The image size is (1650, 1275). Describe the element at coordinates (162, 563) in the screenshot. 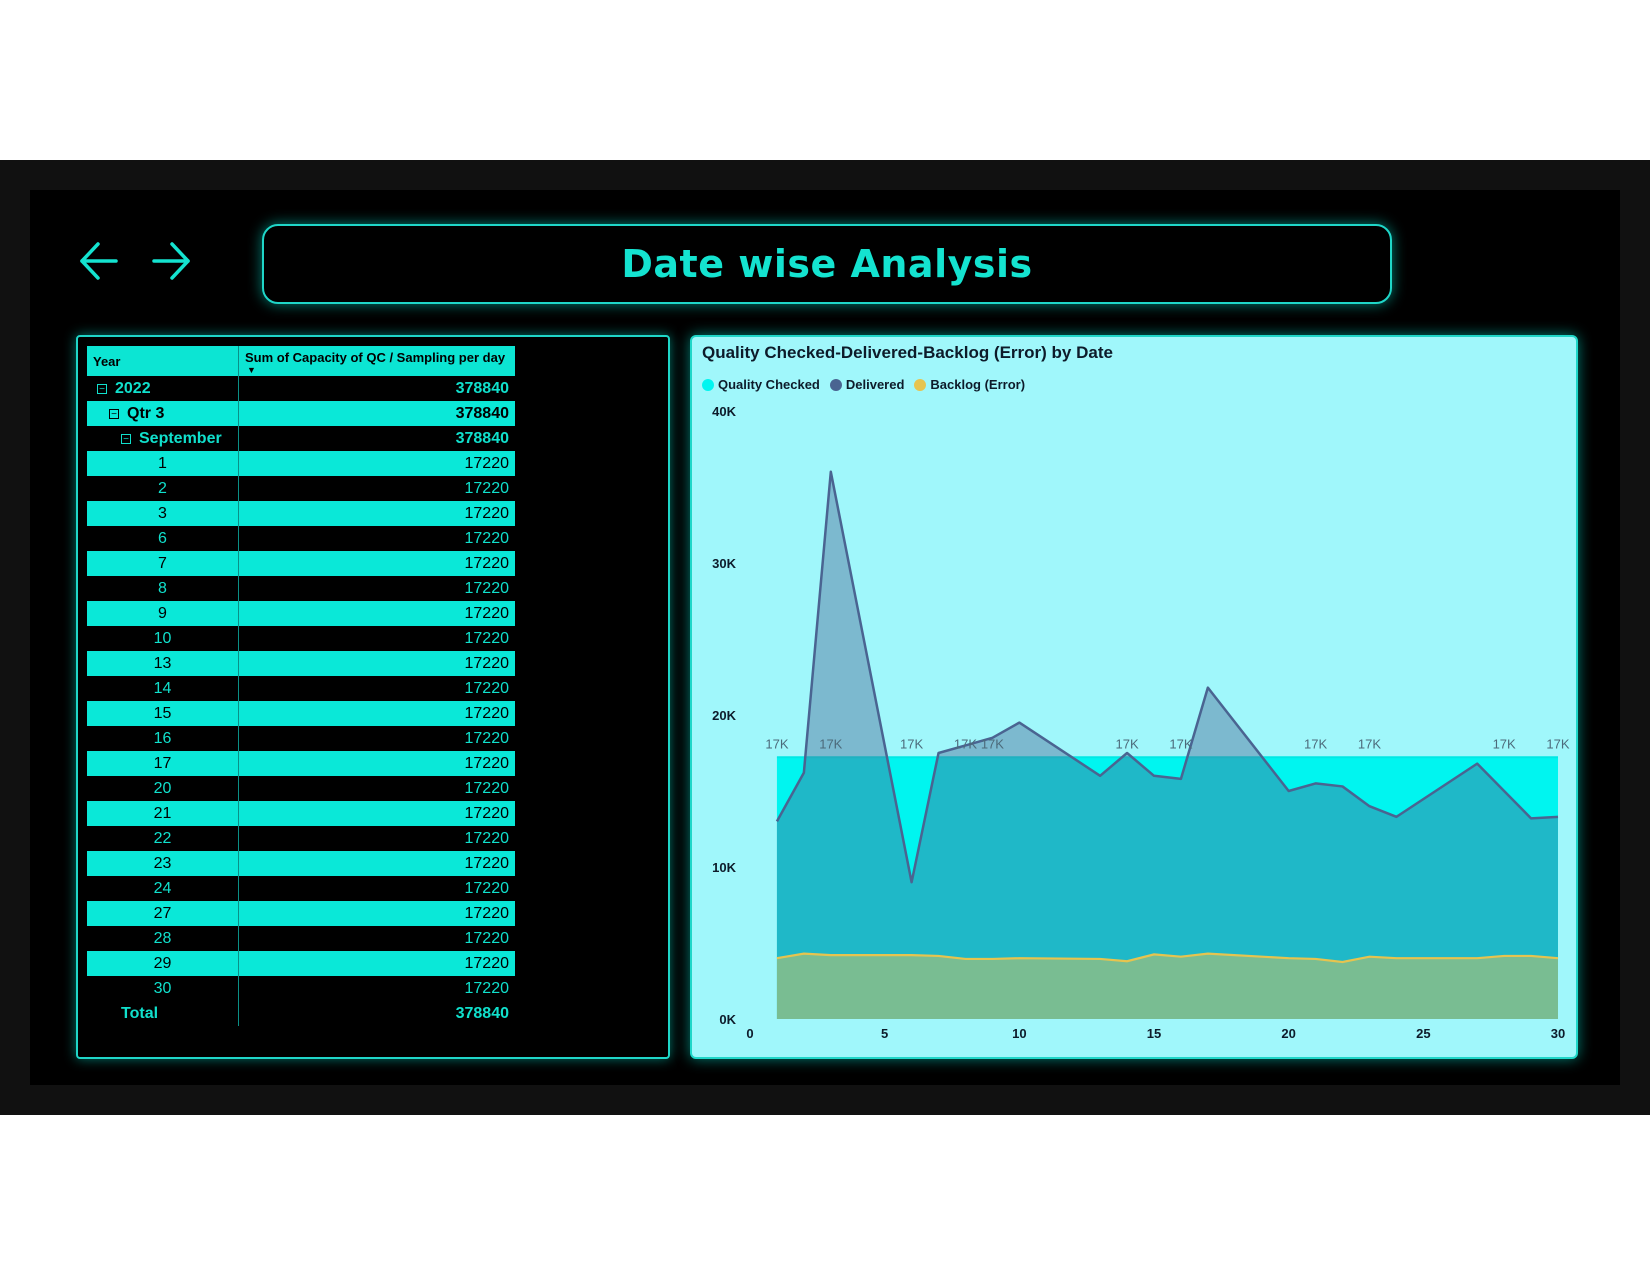

I see `row-label-day: 7` at that location.